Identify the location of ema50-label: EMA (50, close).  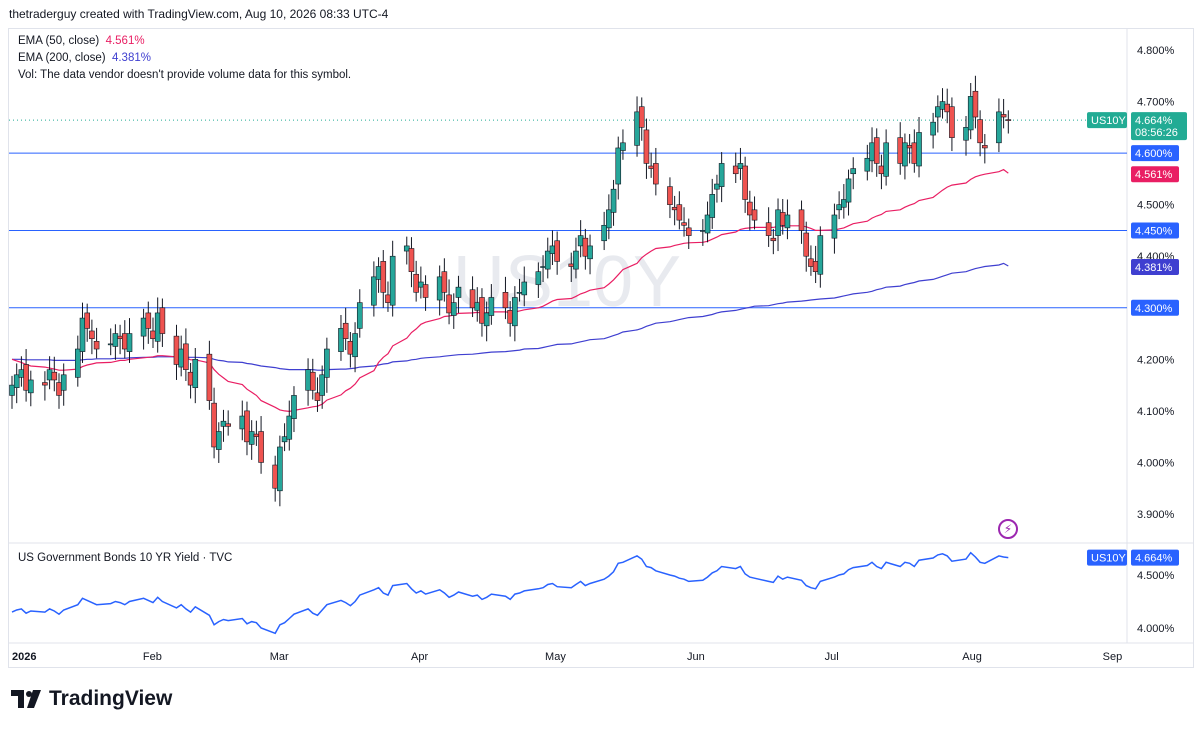
(59, 41).